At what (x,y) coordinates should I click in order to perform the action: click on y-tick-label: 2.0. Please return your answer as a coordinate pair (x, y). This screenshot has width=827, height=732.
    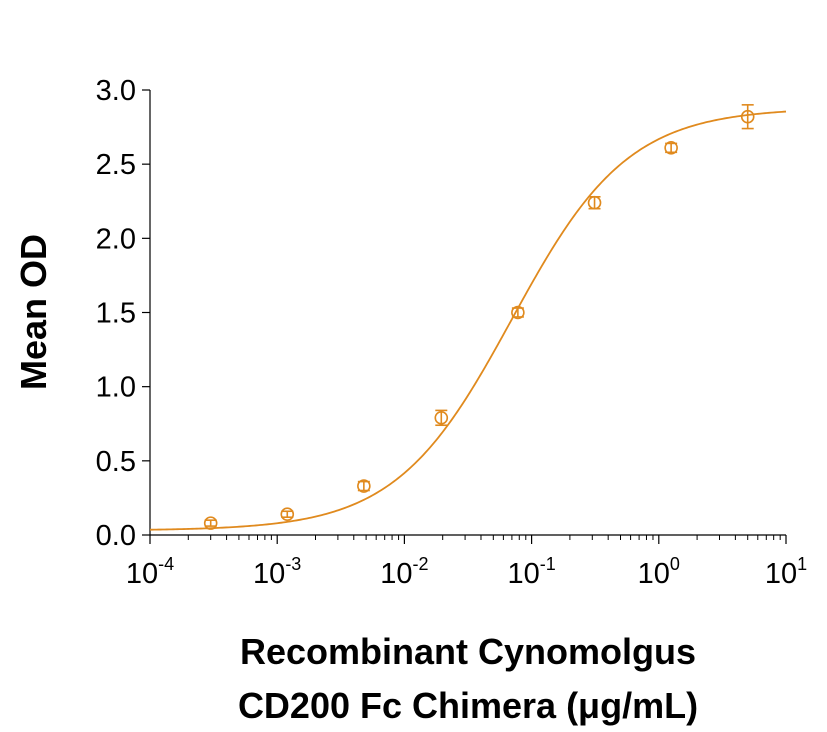
    Looking at the image, I should click on (116, 239).